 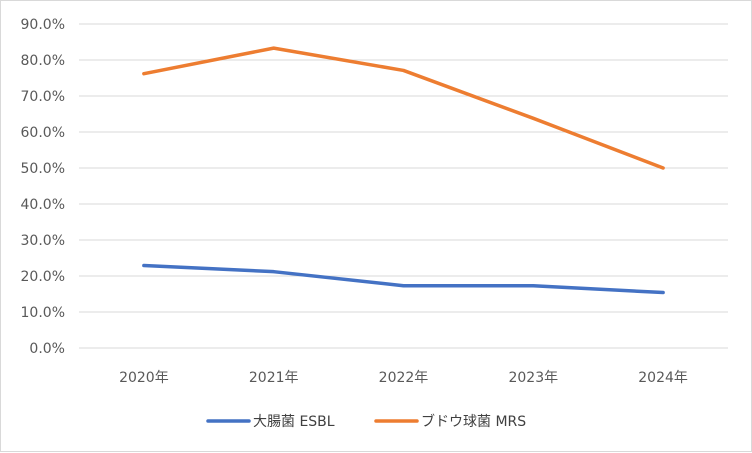 What do you see at coordinates (43, 169) in the screenshot?
I see `y-tick-label: 50.0%` at bounding box center [43, 169].